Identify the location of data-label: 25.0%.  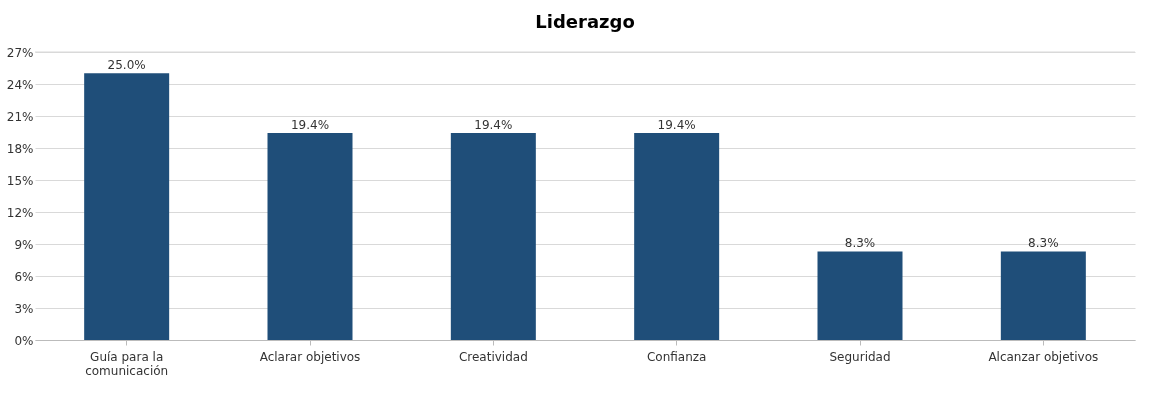
(126, 65).